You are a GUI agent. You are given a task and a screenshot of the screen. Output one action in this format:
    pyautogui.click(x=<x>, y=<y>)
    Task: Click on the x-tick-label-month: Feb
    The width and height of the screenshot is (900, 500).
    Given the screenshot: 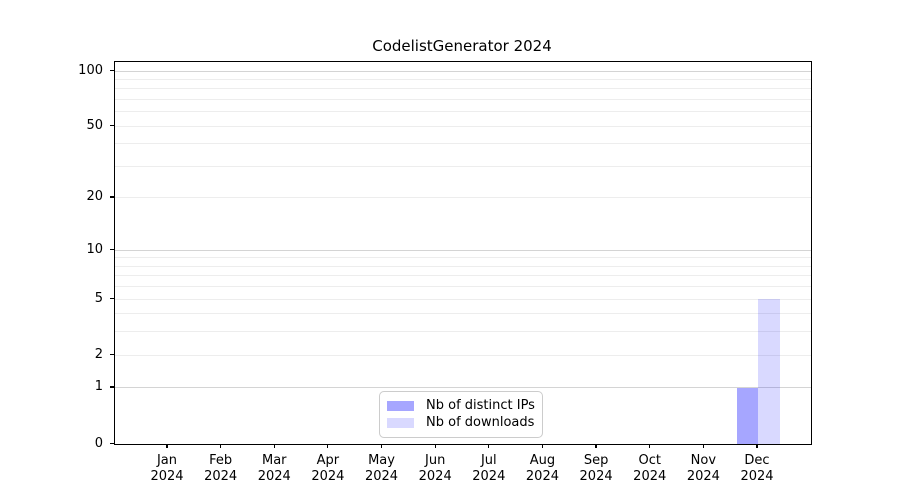 What is the action you would take?
    pyautogui.click(x=221, y=460)
    